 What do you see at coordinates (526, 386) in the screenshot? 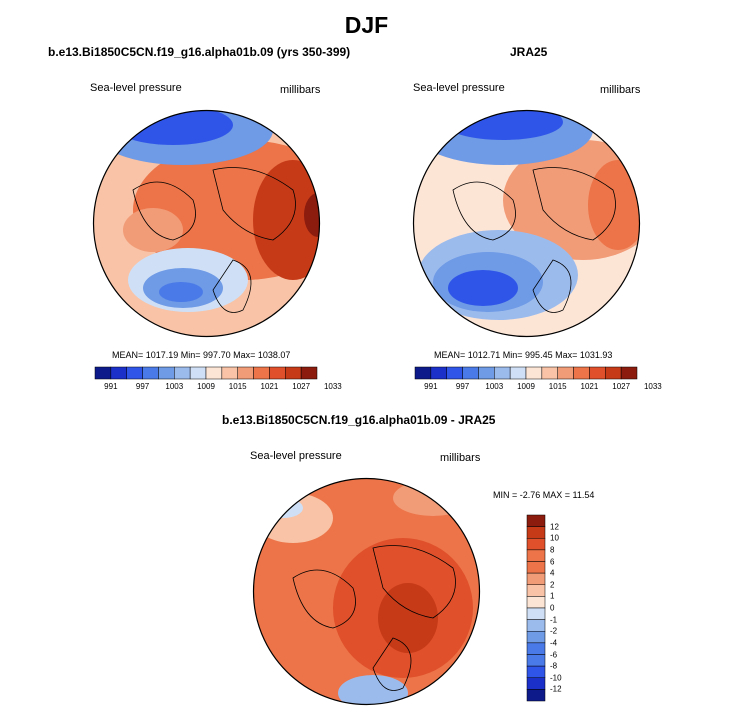
I see `colorbar-reanalysis-tick-label: 1009` at bounding box center [526, 386].